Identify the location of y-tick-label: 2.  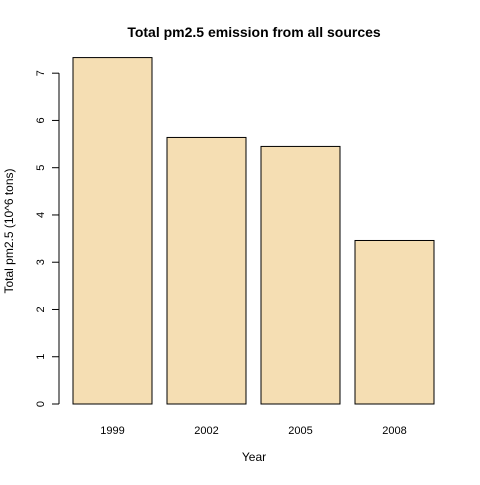
(41, 309).